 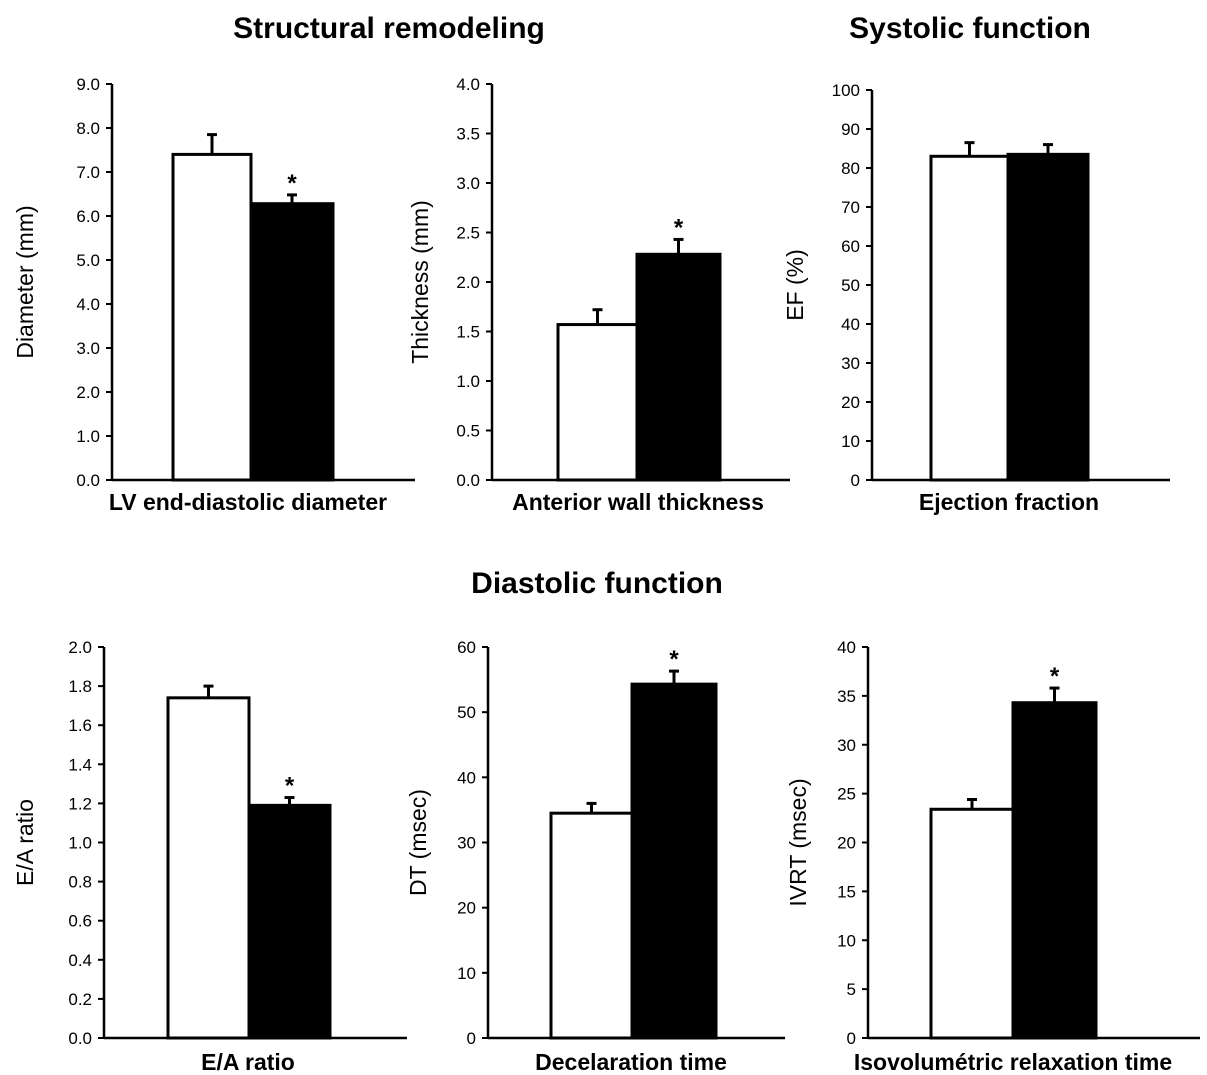 What do you see at coordinates (970, 28) in the screenshot?
I see `section-title-systolic: Systolic function` at bounding box center [970, 28].